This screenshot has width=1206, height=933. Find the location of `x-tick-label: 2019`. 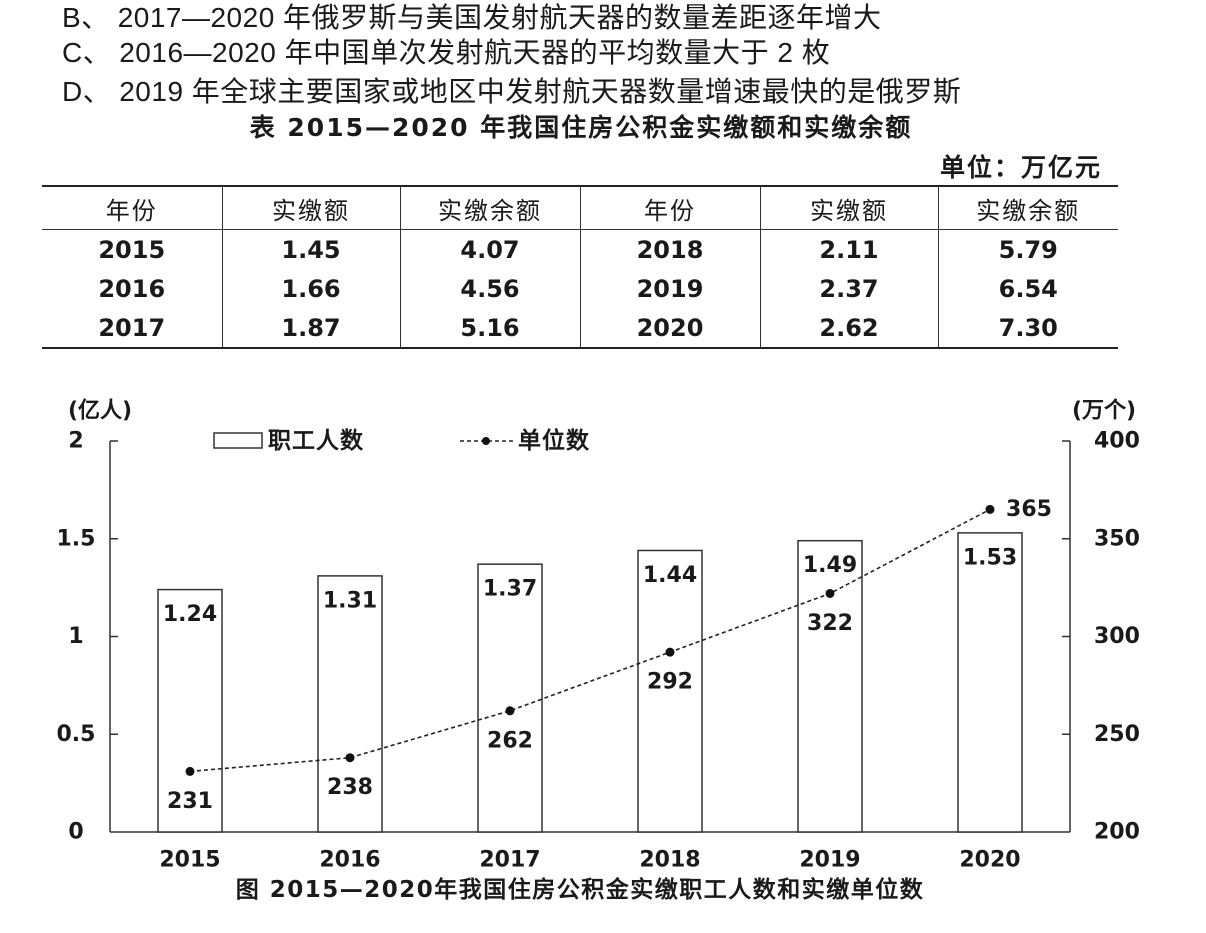

x-tick-label: 2019 is located at coordinates (829, 860).